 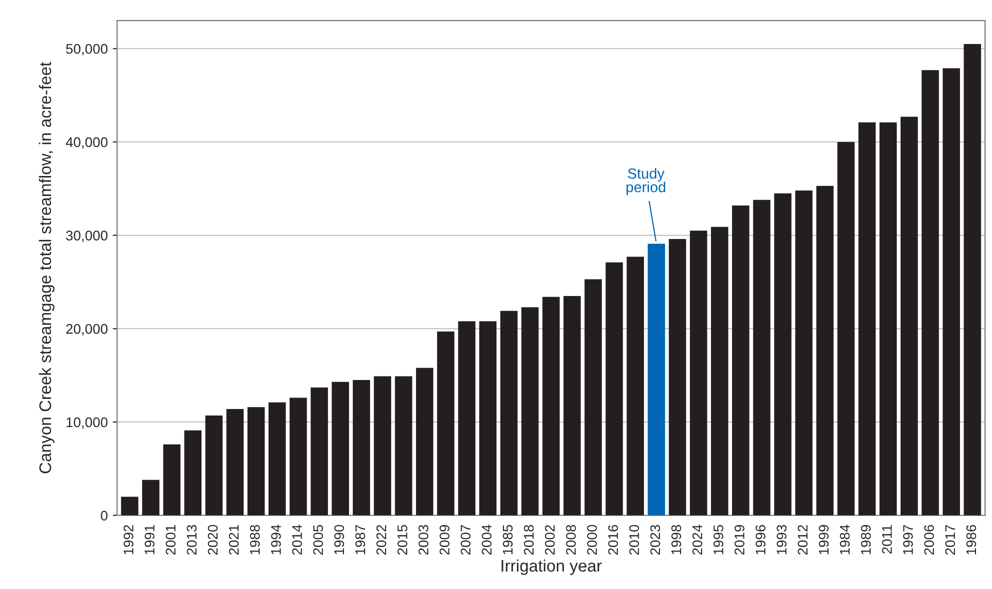 I want to click on x-tick-label: 2022, so click(x=381, y=540).